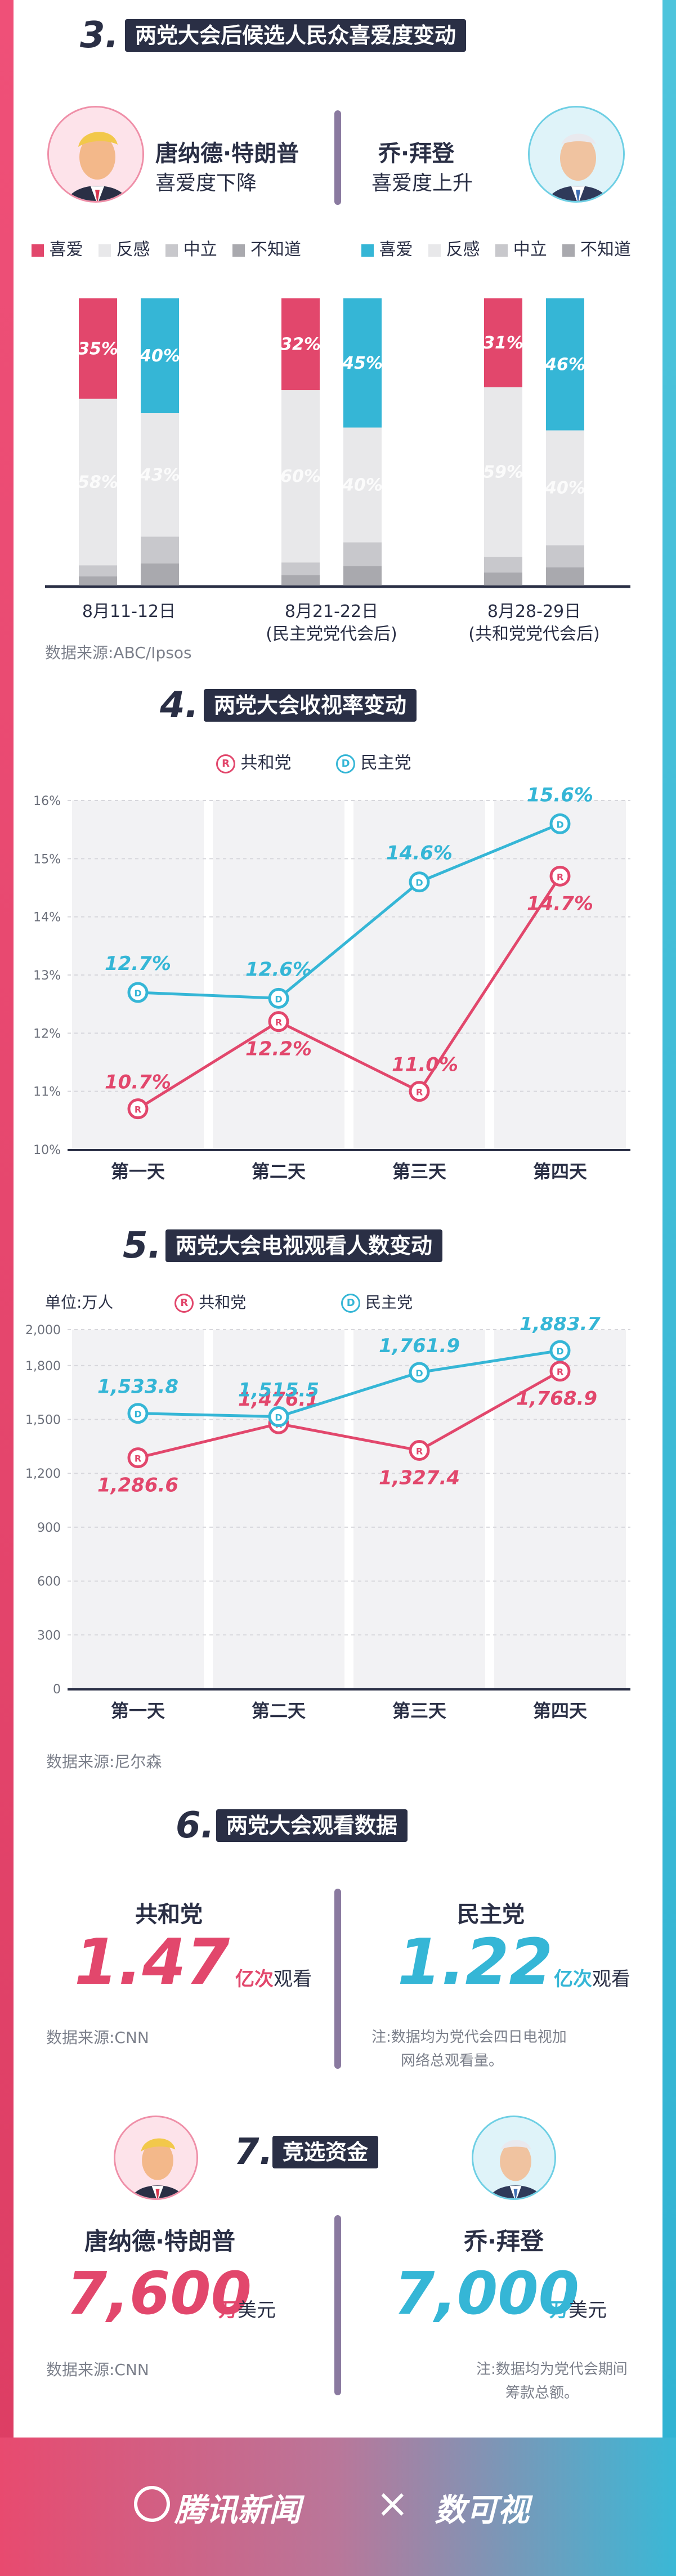  I want to click on rep-views-unit-suffix: 观看, so click(293, 1979).